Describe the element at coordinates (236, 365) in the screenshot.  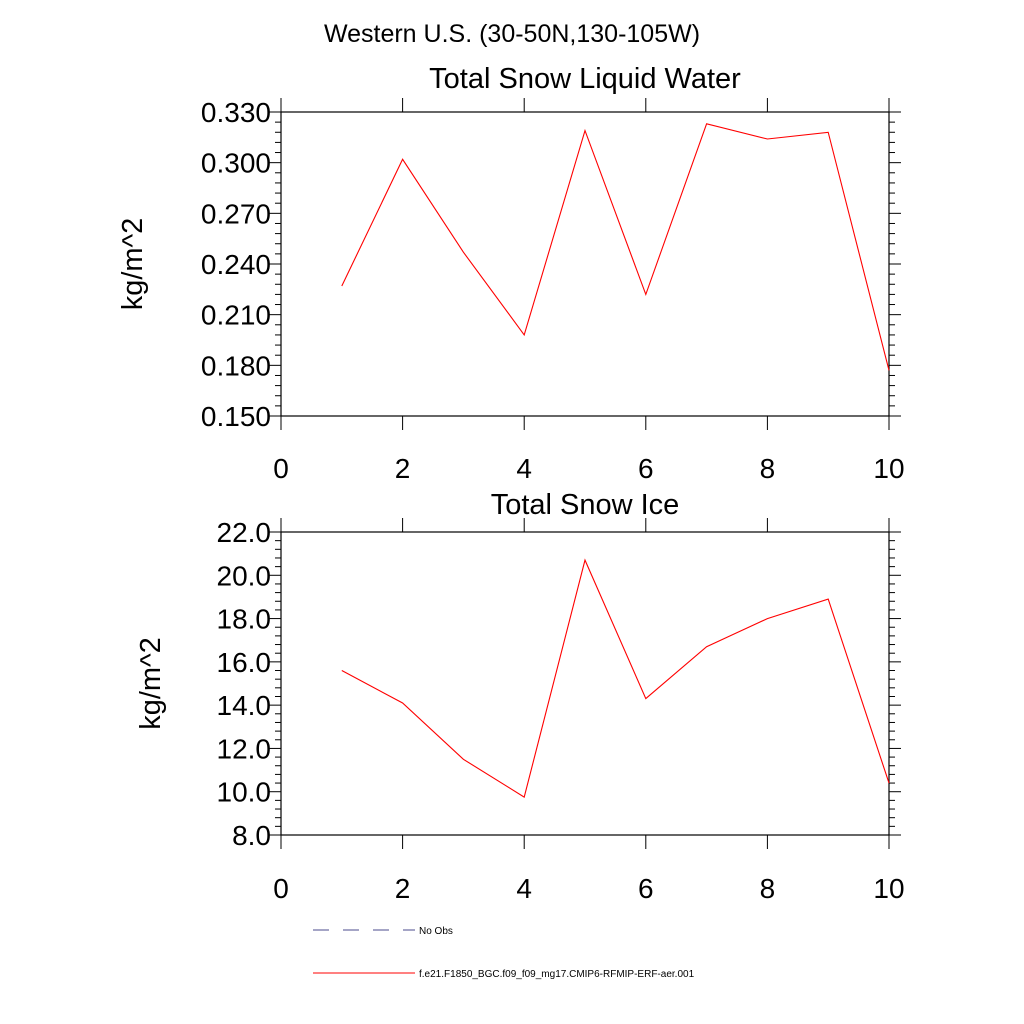
I see `y-tick-label: 0.180` at that location.